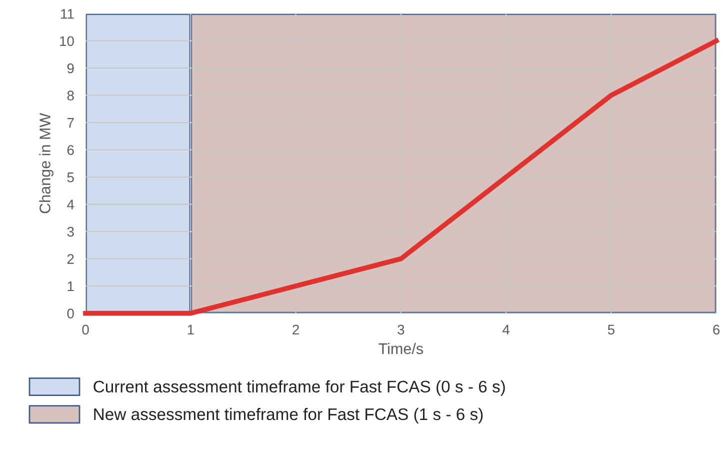 This screenshot has height=454, width=725. I want to click on x-tick-label: 4, so click(506, 329).